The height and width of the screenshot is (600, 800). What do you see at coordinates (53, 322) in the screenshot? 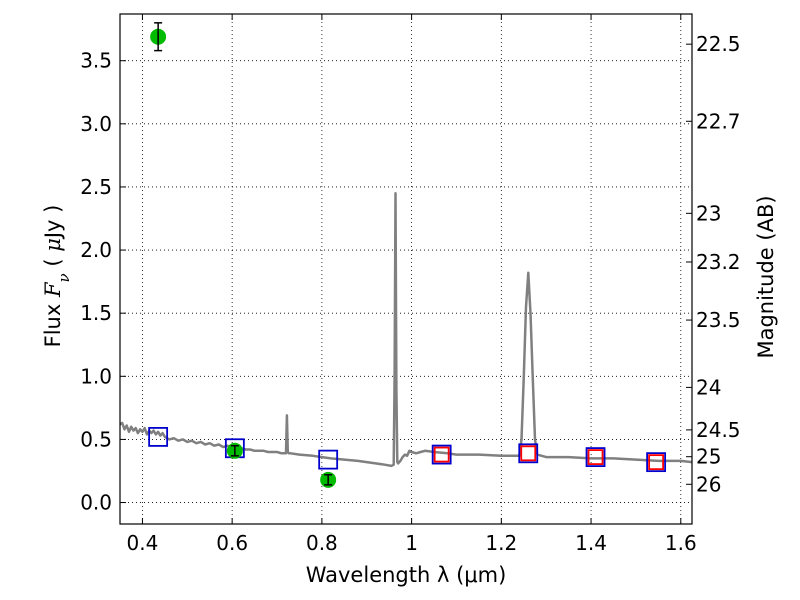
I see `y-axis-title-pre: Flux` at bounding box center [53, 322].